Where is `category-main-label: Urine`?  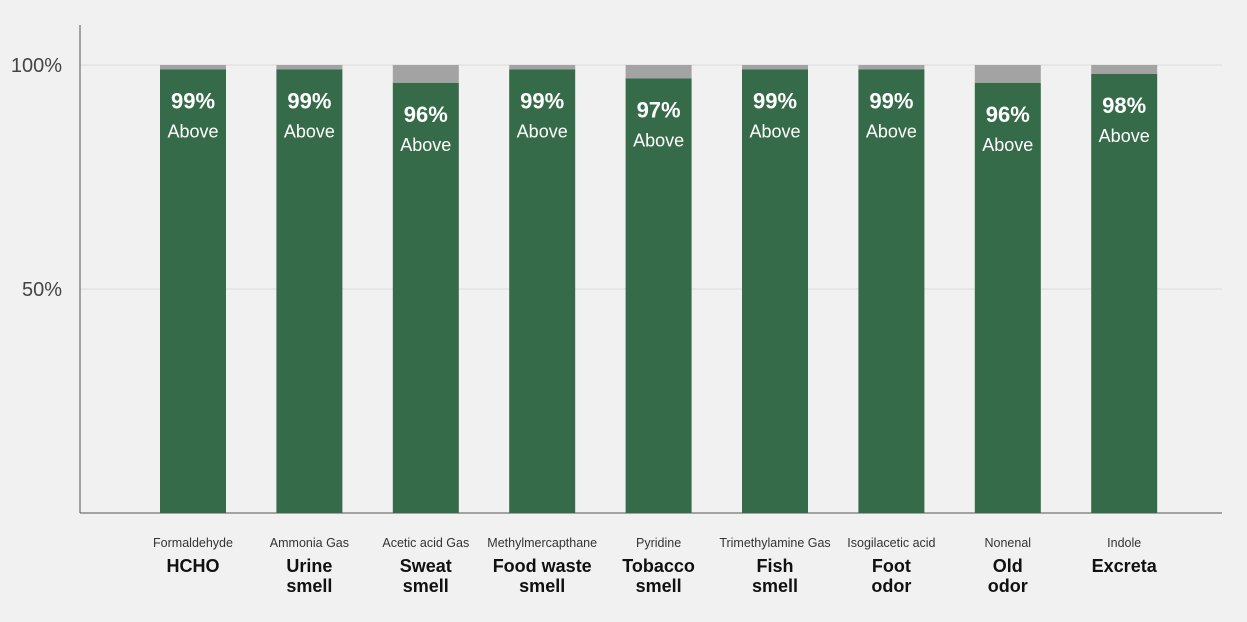
category-main-label: Urine is located at coordinates (309, 566).